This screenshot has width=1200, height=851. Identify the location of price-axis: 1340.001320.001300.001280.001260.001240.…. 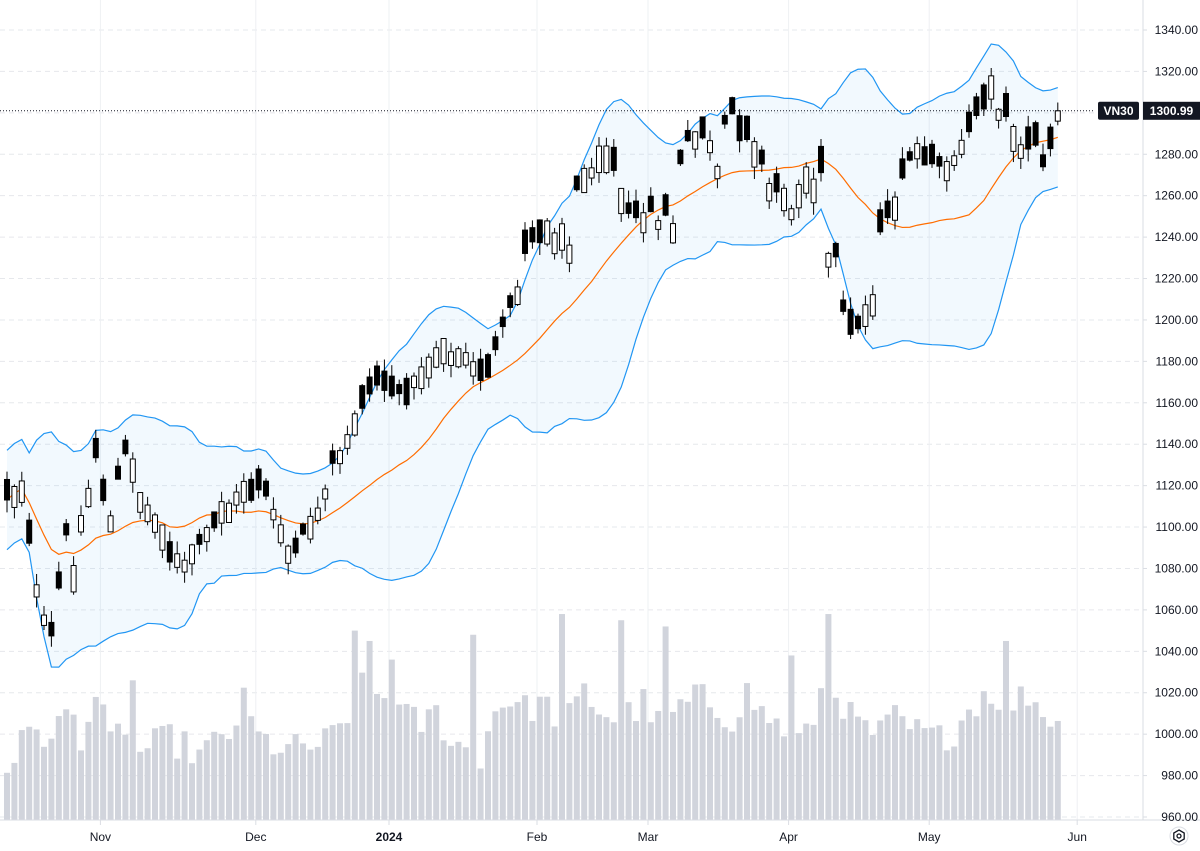
(1170, 423).